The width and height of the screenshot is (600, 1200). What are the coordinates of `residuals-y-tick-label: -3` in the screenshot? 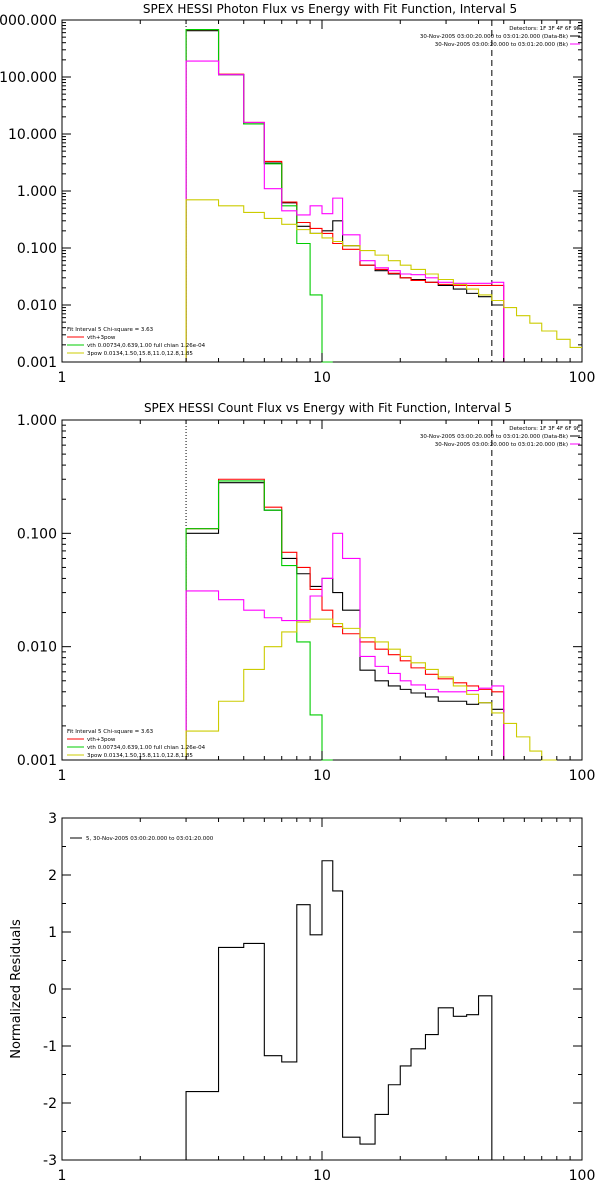 It's located at (50, 1161).